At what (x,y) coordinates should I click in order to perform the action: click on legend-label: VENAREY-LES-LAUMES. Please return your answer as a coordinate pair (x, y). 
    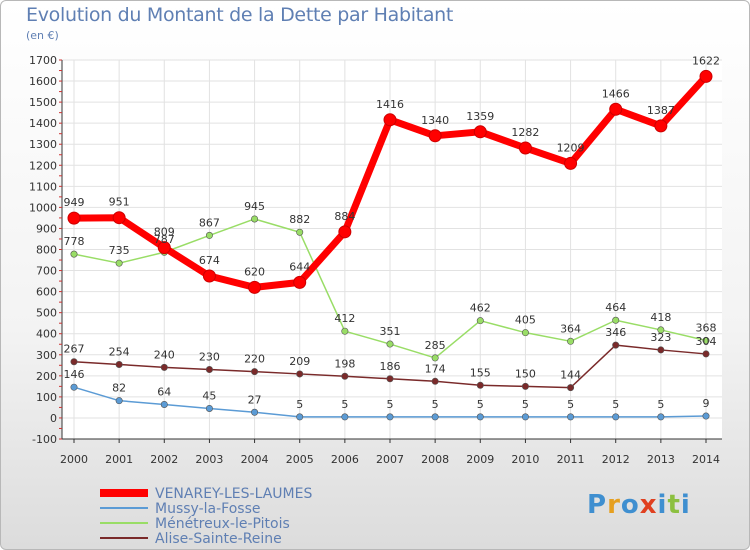
    Looking at the image, I should click on (233, 494).